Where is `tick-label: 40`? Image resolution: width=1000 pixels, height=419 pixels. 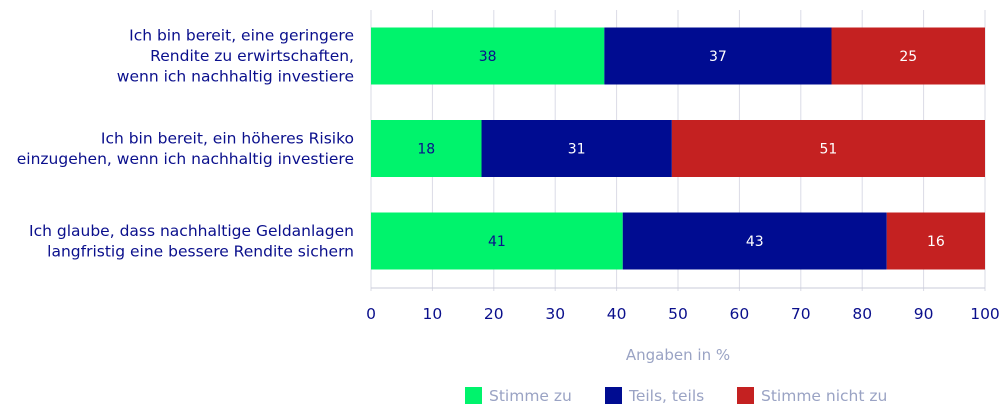
tick-label: 40 is located at coordinates (617, 314).